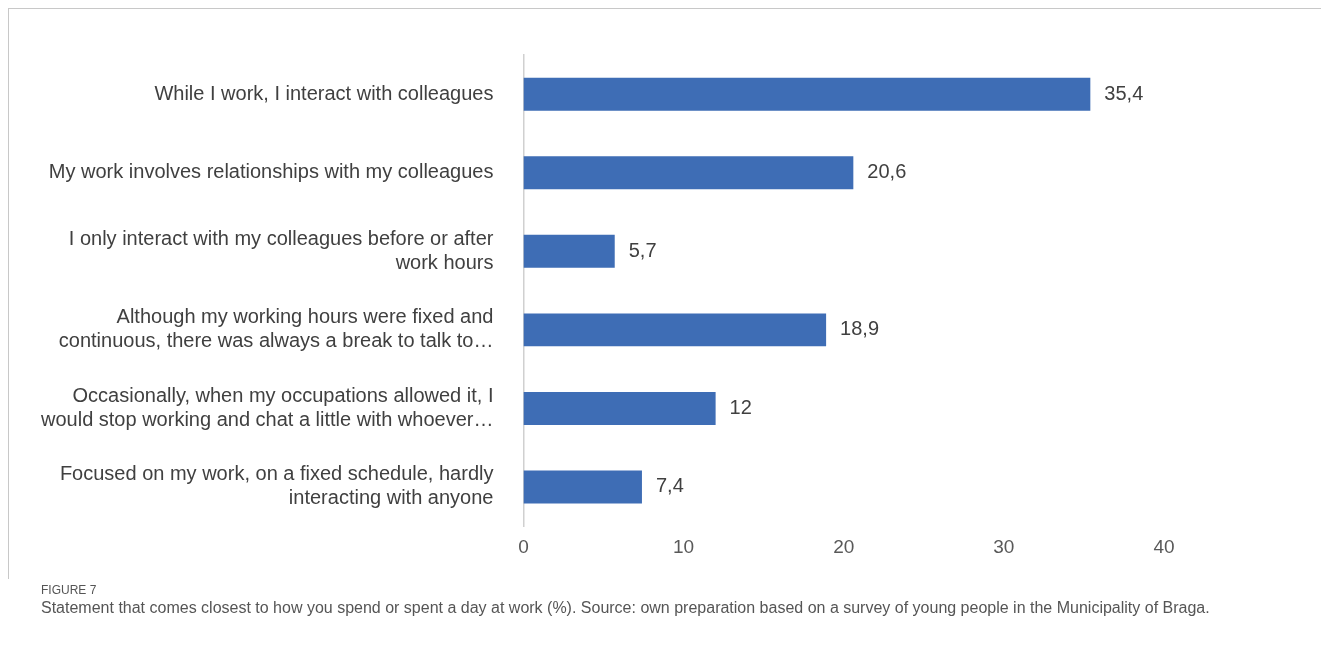  I want to click on data-label: 20,6, so click(887, 171).